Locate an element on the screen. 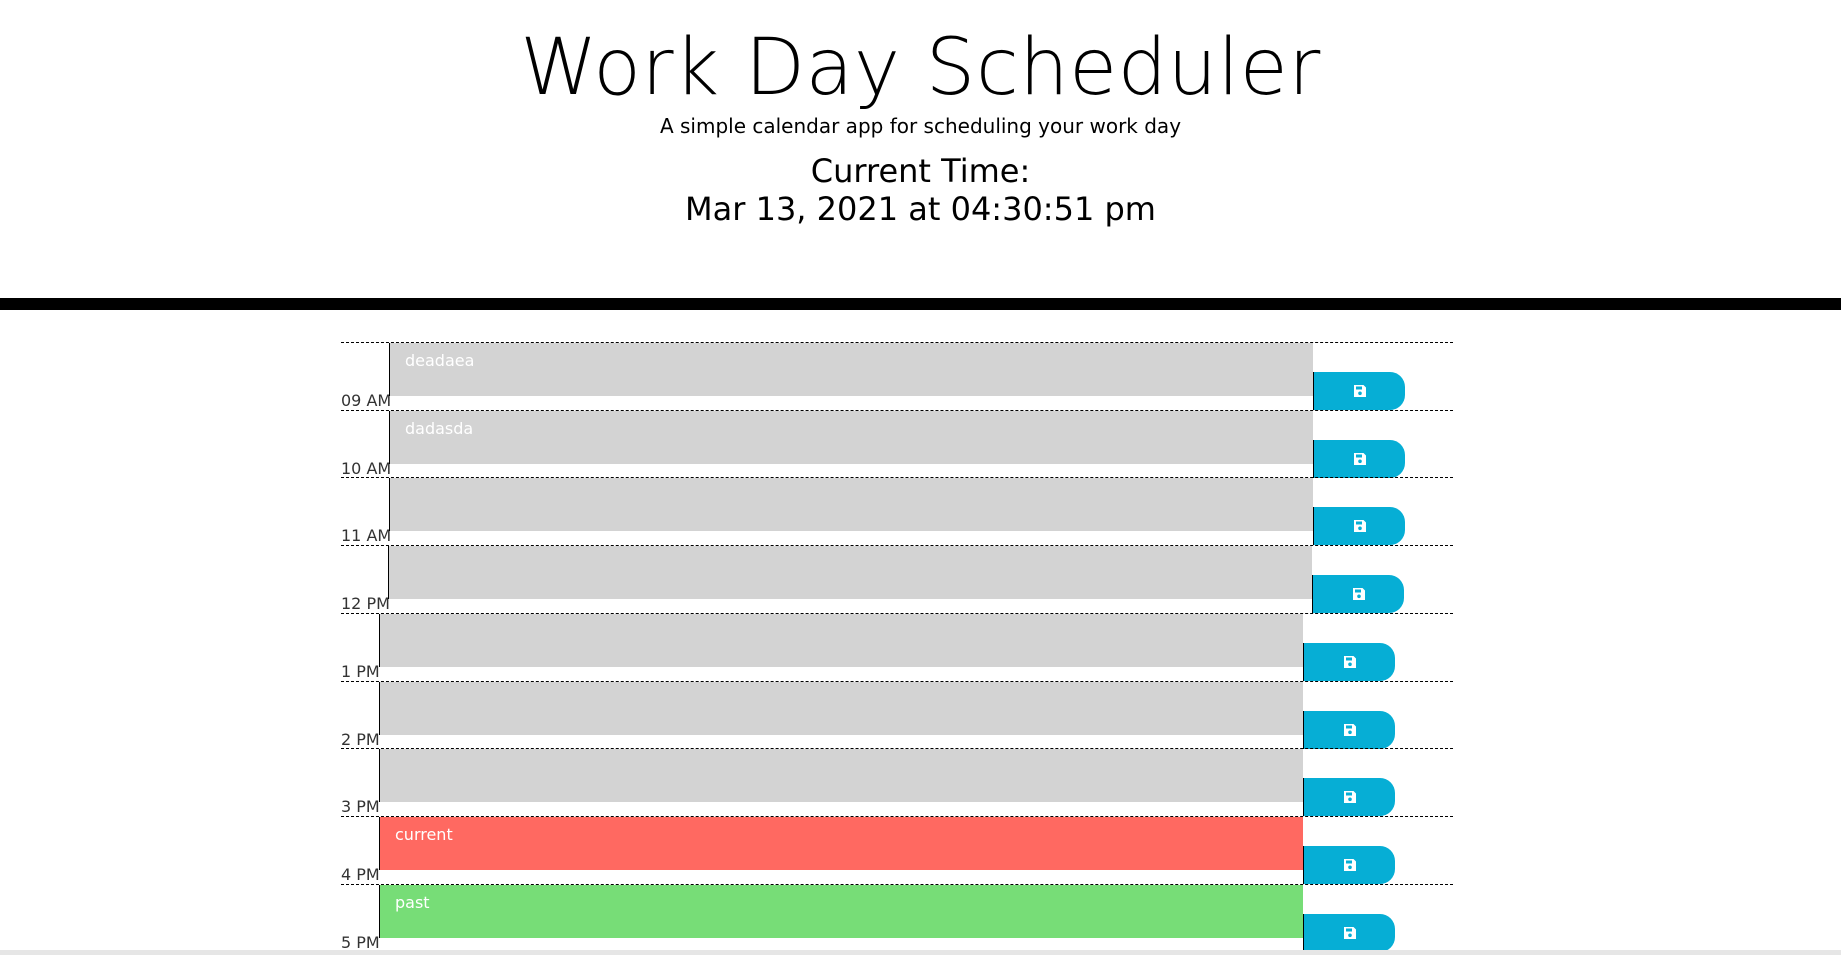  hour-label: 5 PM is located at coordinates (360, 942).